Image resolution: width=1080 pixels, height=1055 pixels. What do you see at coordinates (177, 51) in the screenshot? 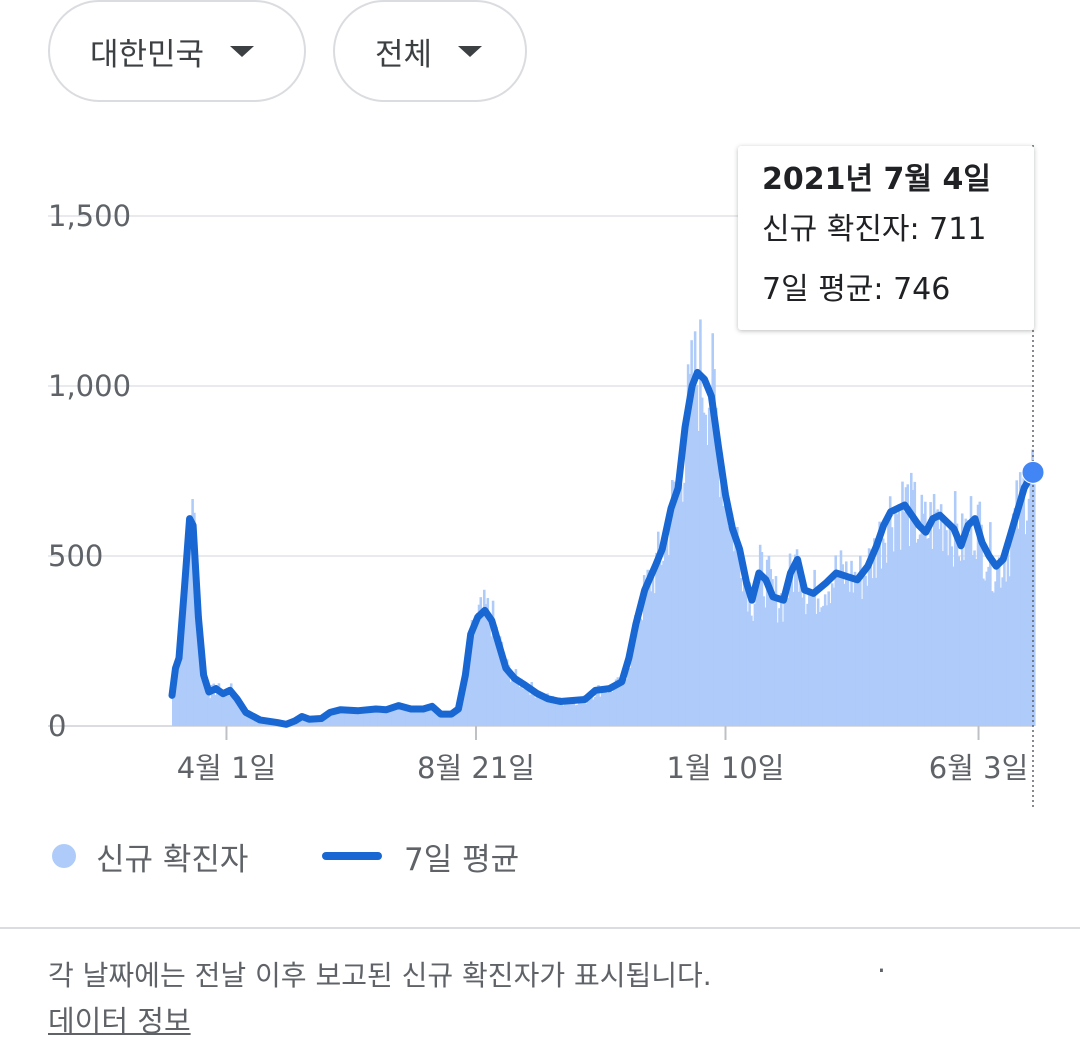
I see `region-filter-chip: 대한민국` at bounding box center [177, 51].